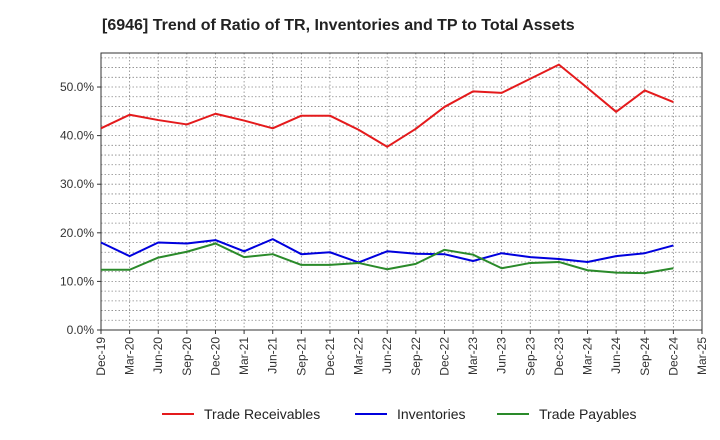 The width and height of the screenshot is (720, 440). Describe the element at coordinates (616, 355) in the screenshot. I see `x-tick-label: Jun-24` at that location.